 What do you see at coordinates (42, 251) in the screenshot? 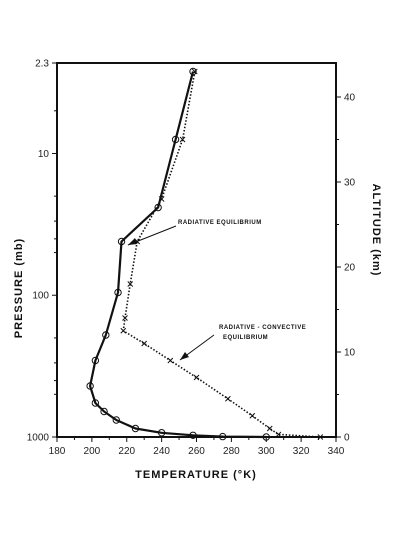
I see `pressure-axis: 2.3 10 100 1000` at bounding box center [42, 251].